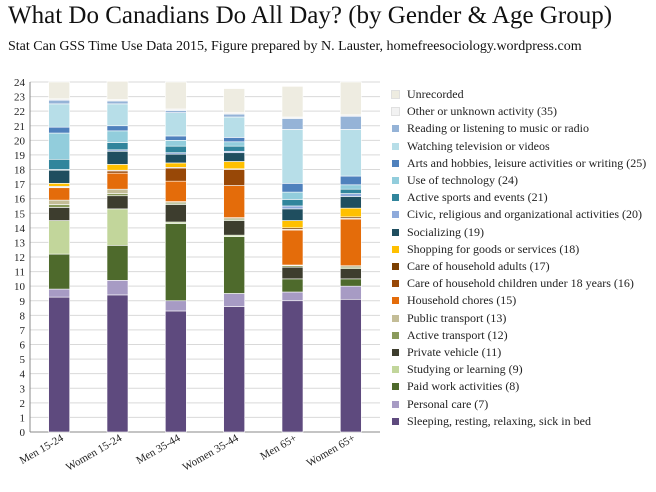  I want to click on legend-item: Paid work activities (8), so click(455, 386).